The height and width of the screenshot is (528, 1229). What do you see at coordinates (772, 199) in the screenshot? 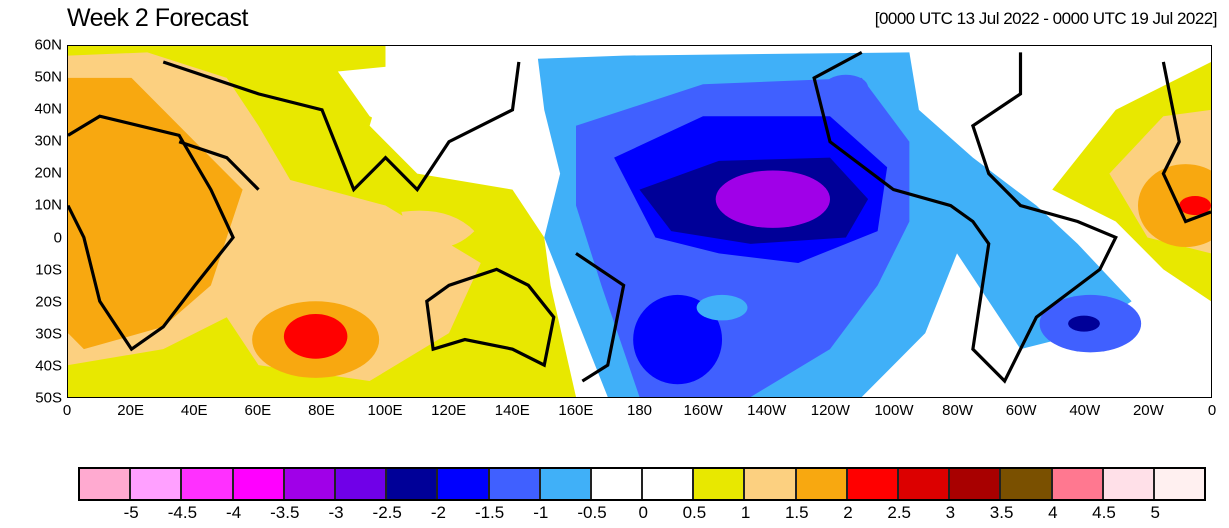
I see `contour-purple-pacific` at bounding box center [772, 199].